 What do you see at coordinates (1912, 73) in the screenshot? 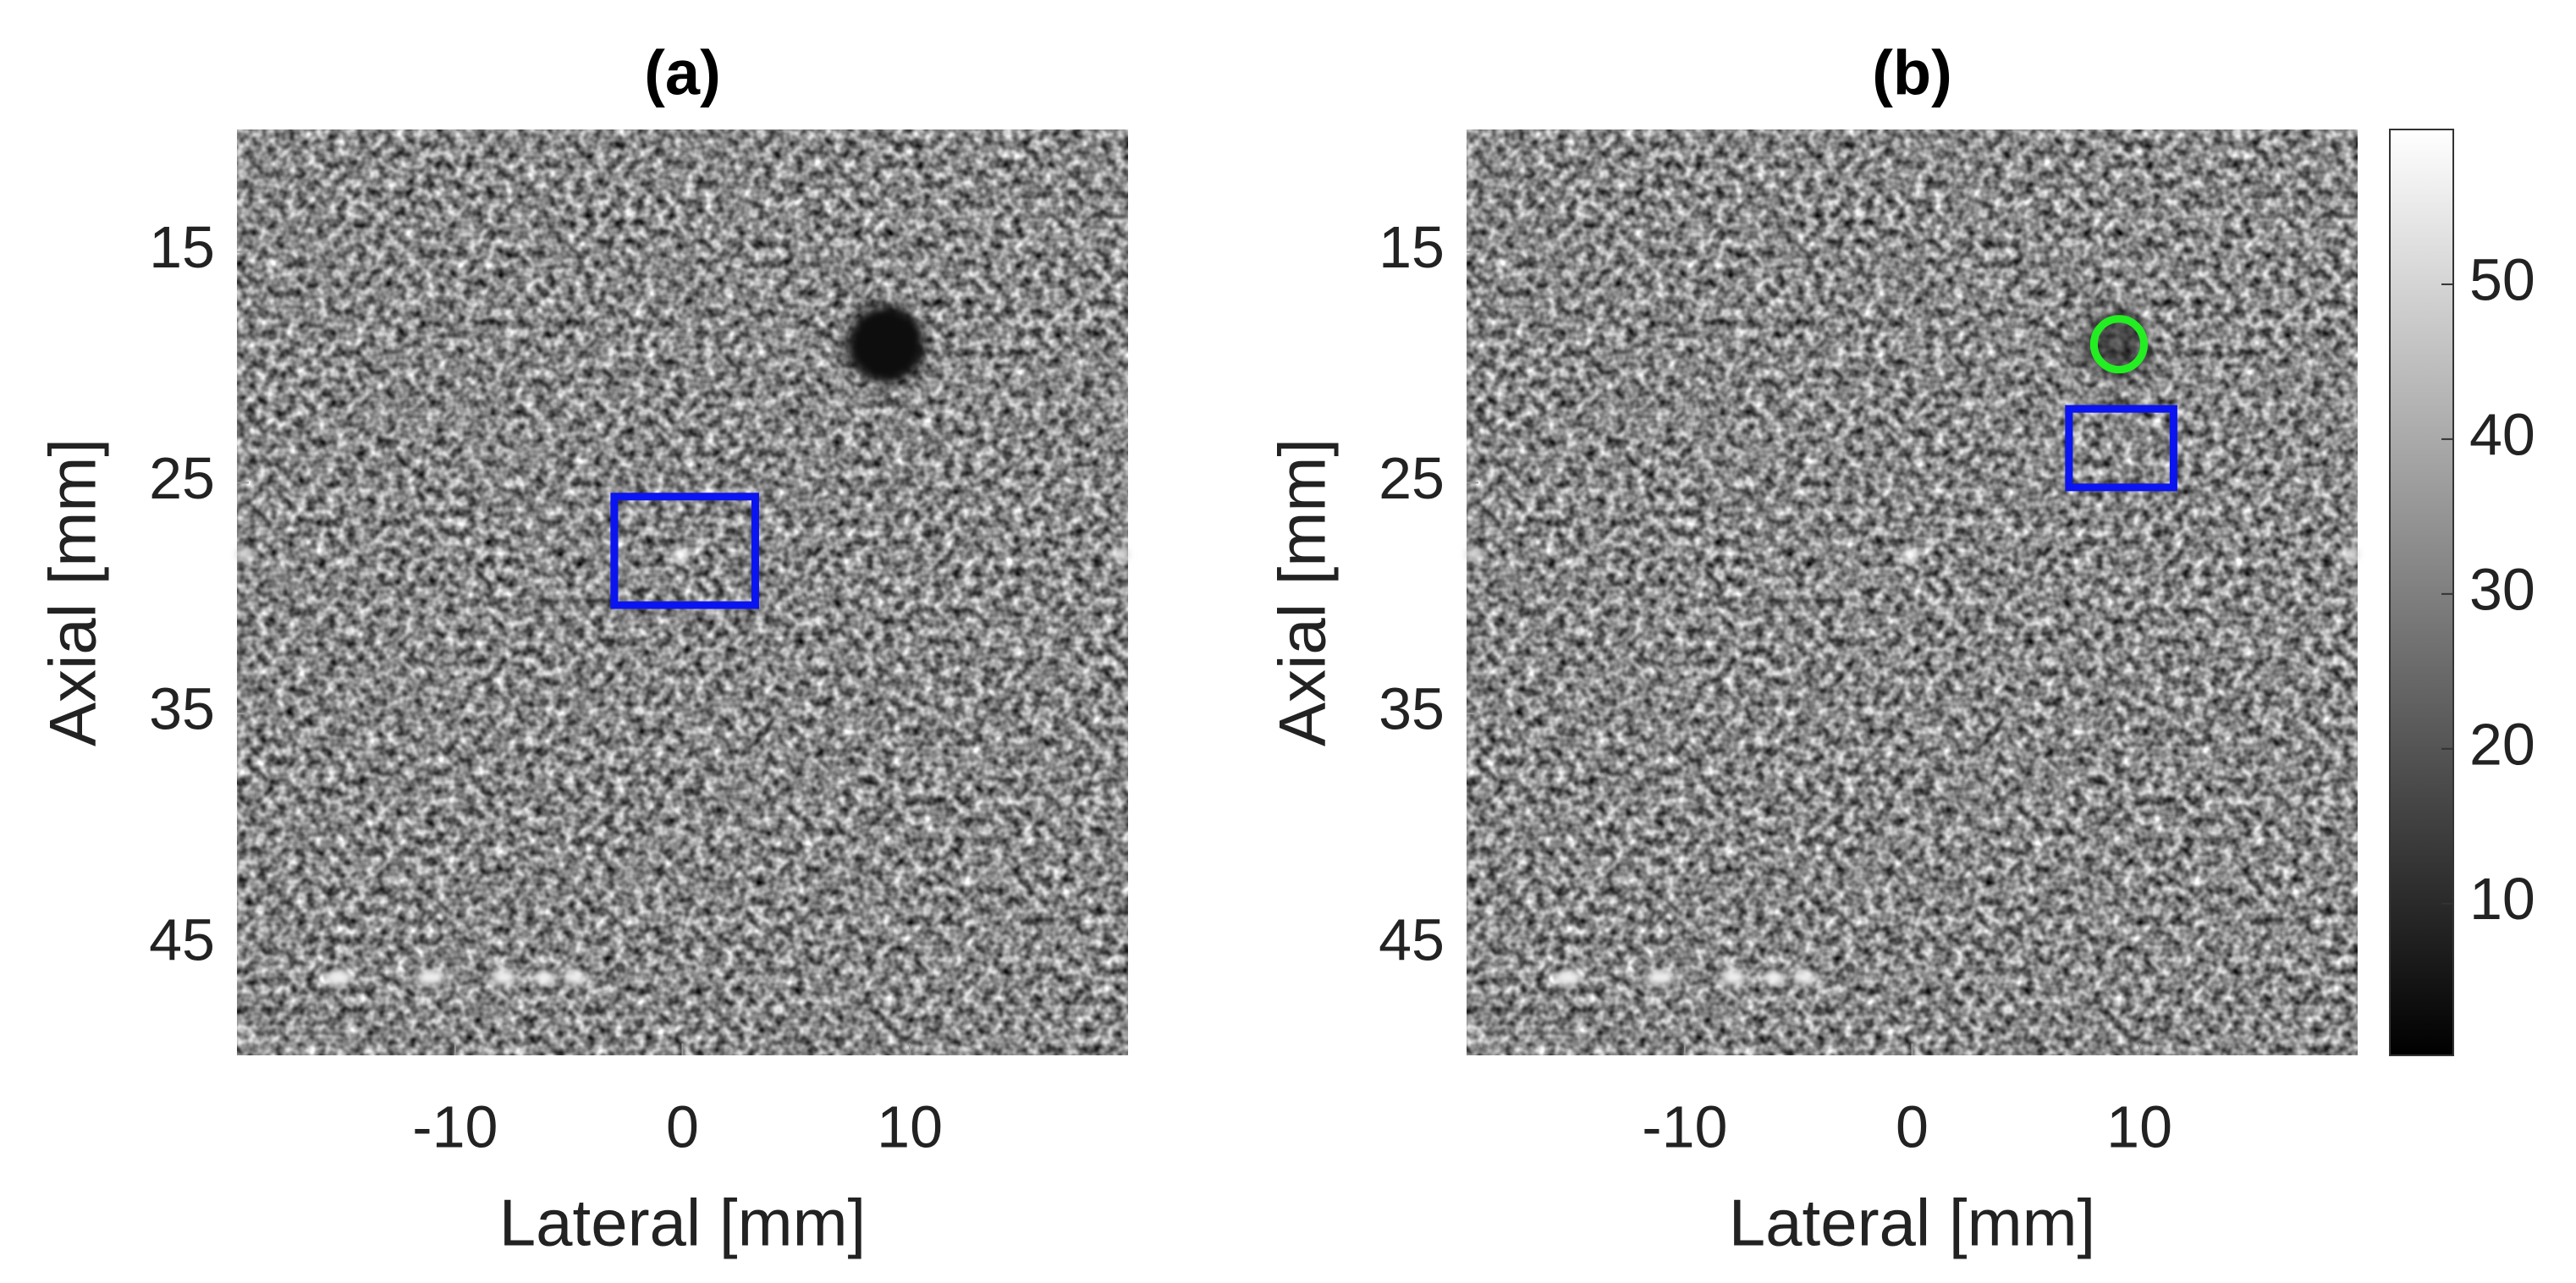
I see `panel-title: (b)` at bounding box center [1912, 73].